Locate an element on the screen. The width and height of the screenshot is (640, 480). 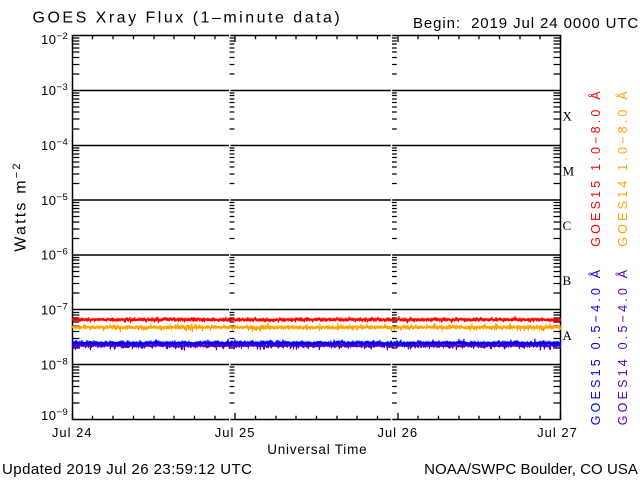
svg-text: Jul 26 is located at coordinates (397, 432).